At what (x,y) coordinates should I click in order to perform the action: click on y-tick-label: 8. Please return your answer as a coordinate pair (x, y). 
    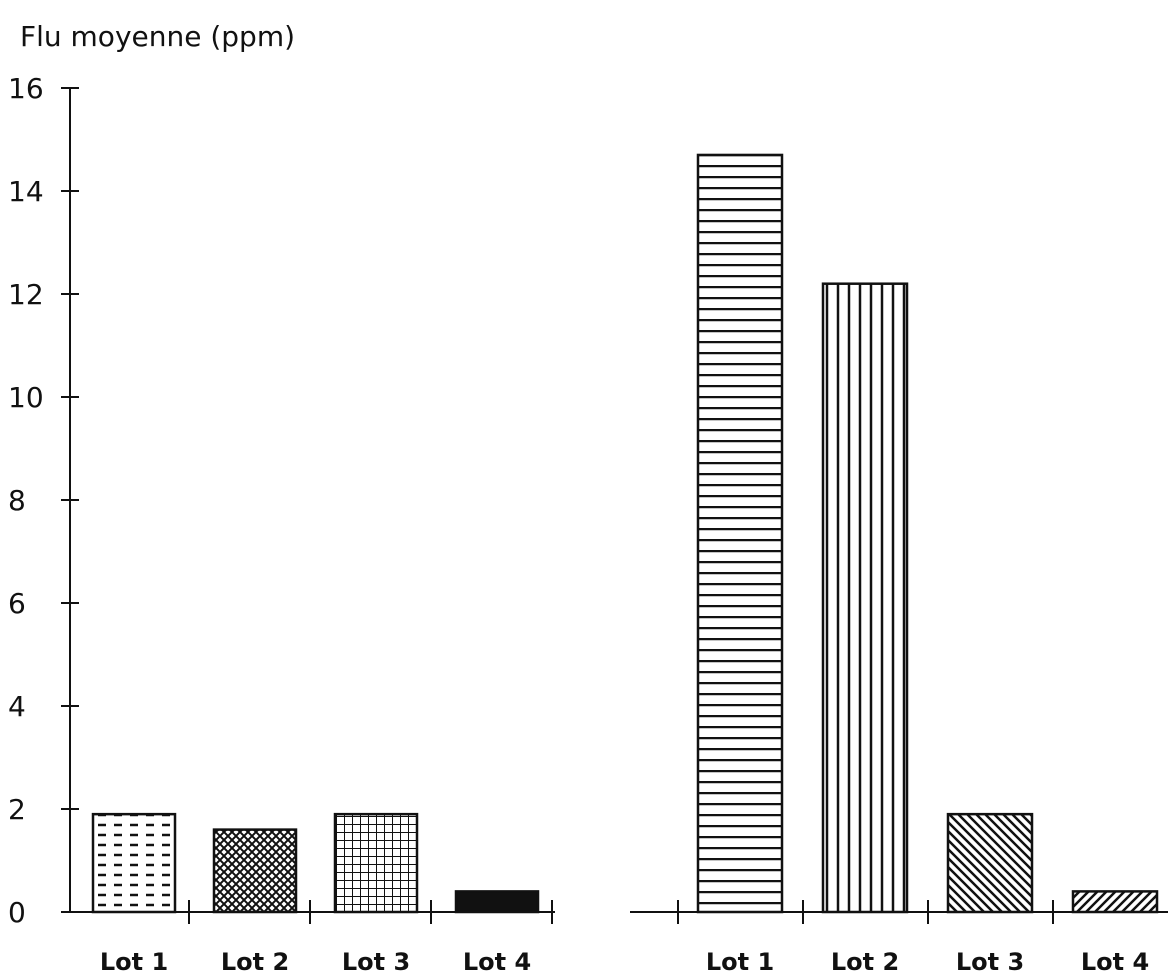
    Looking at the image, I should click on (17, 500).